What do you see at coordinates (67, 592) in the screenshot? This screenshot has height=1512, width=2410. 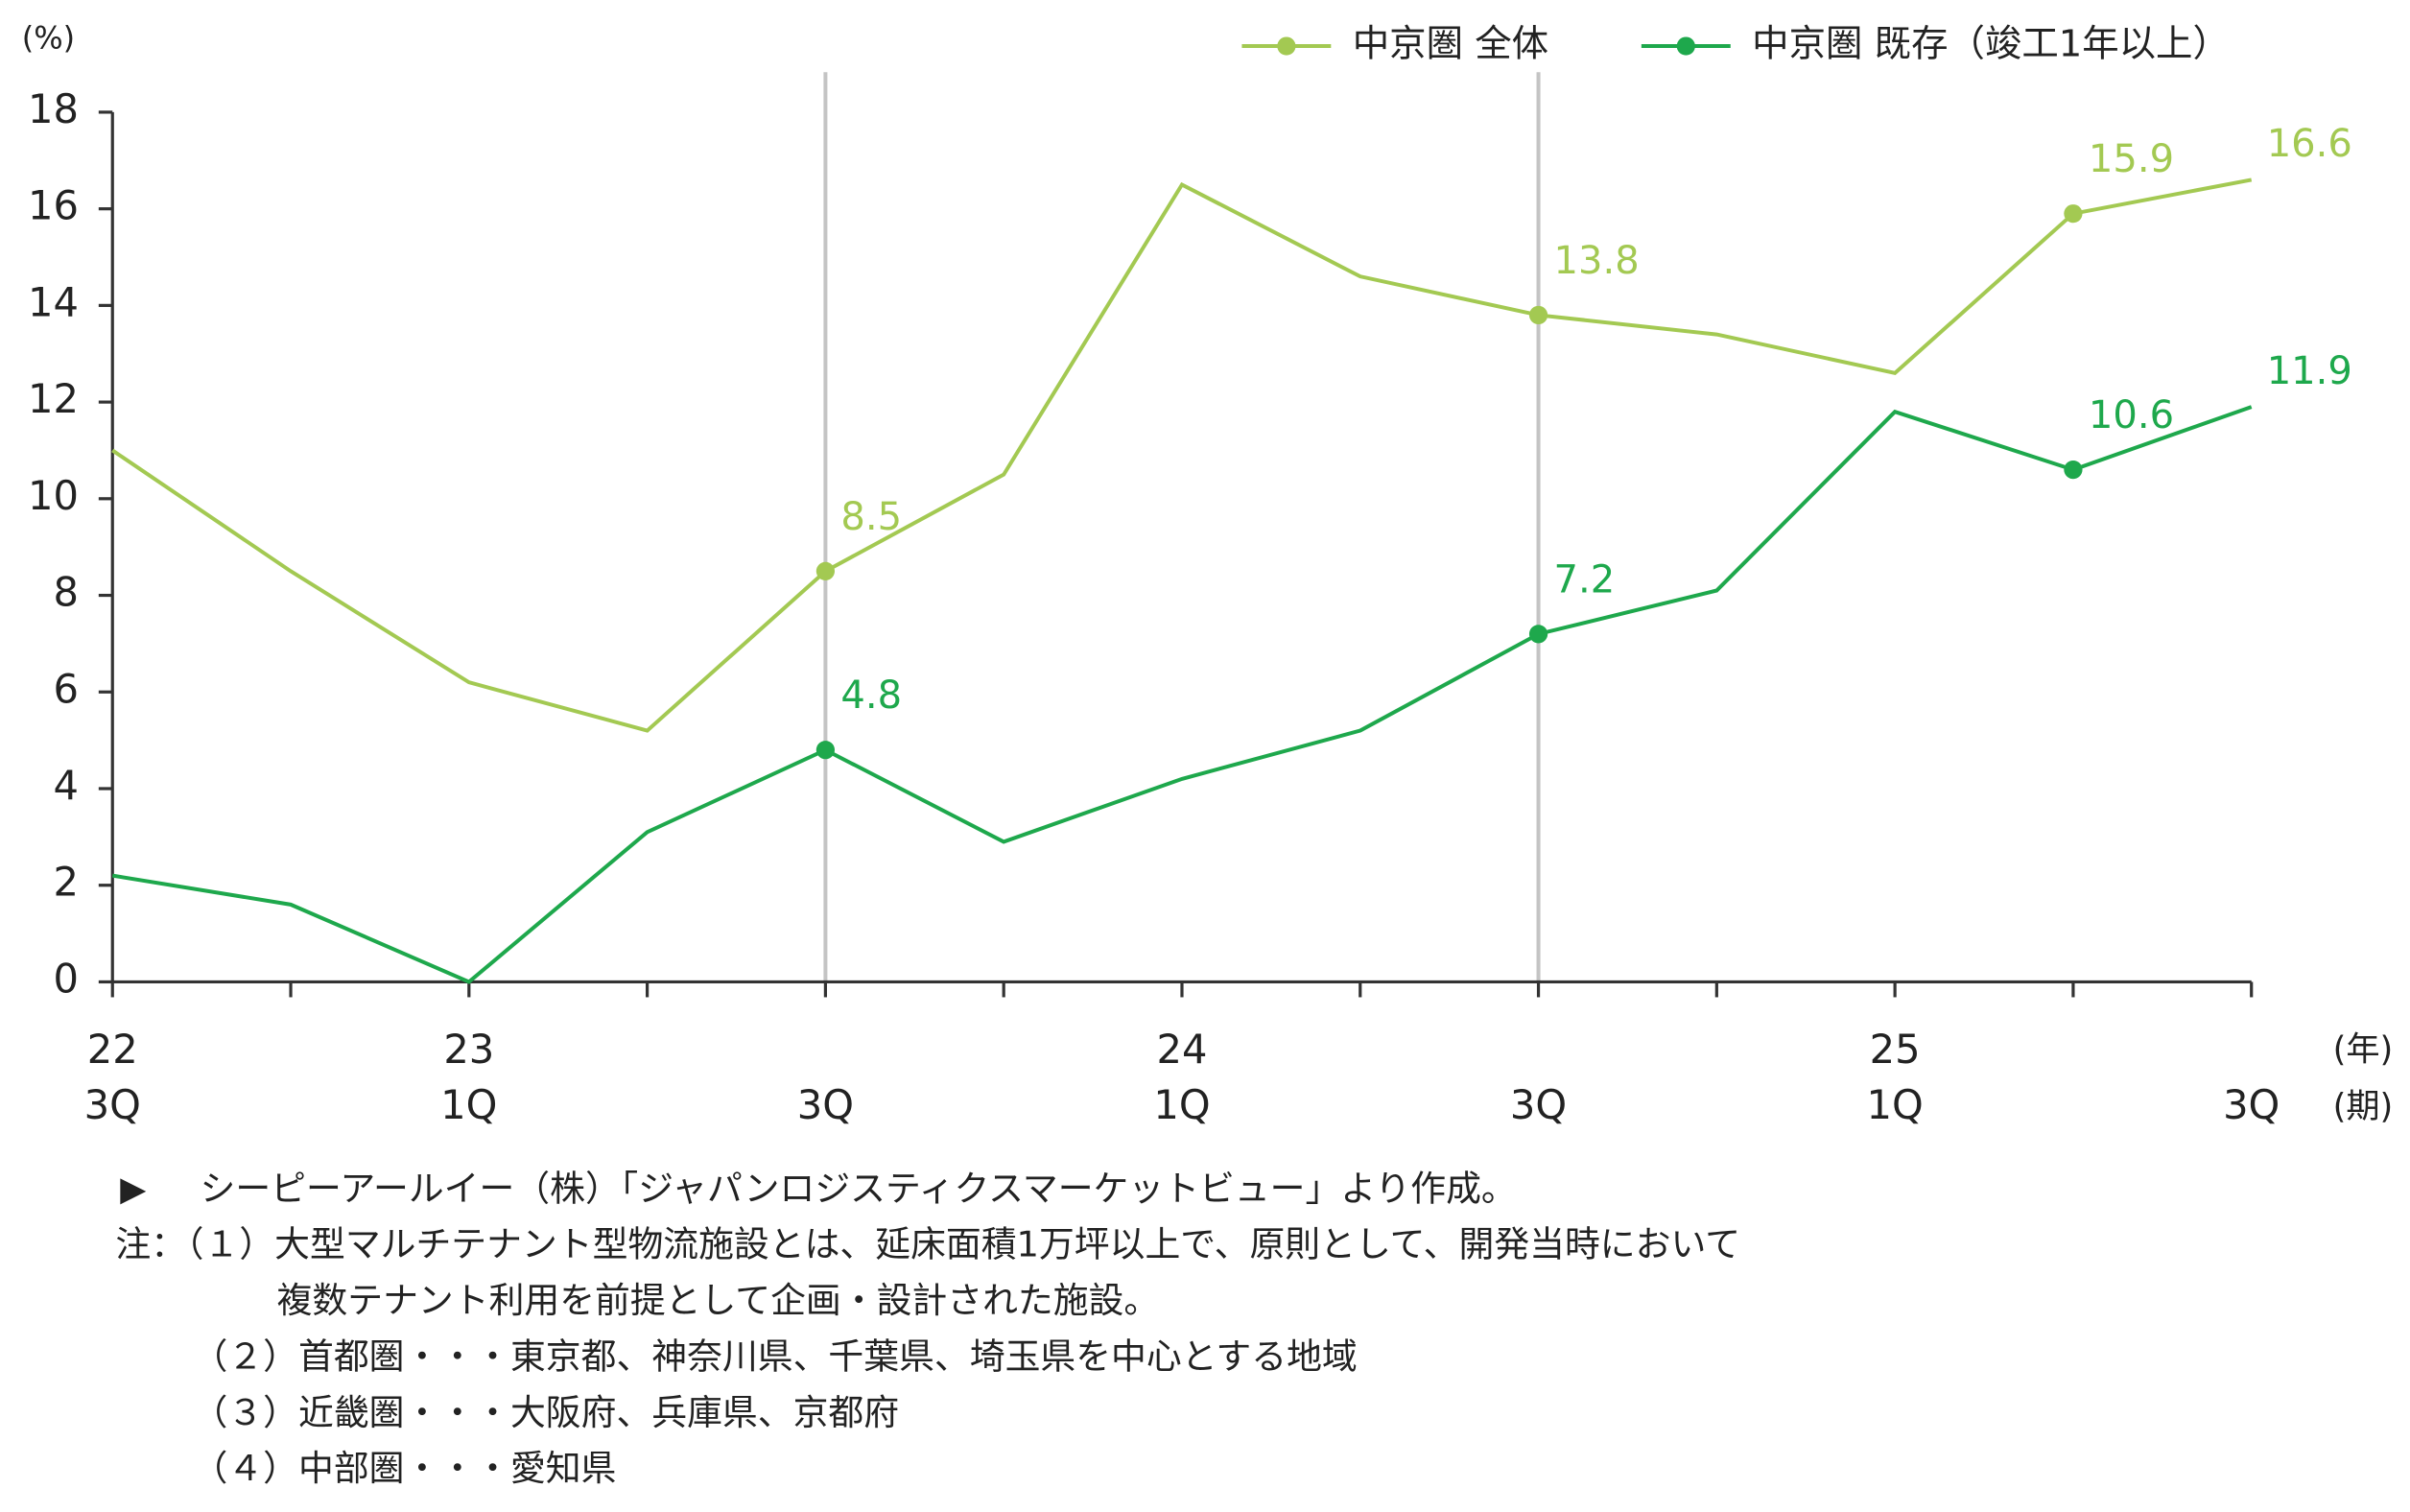 I see `y-tick-label: 8` at bounding box center [67, 592].